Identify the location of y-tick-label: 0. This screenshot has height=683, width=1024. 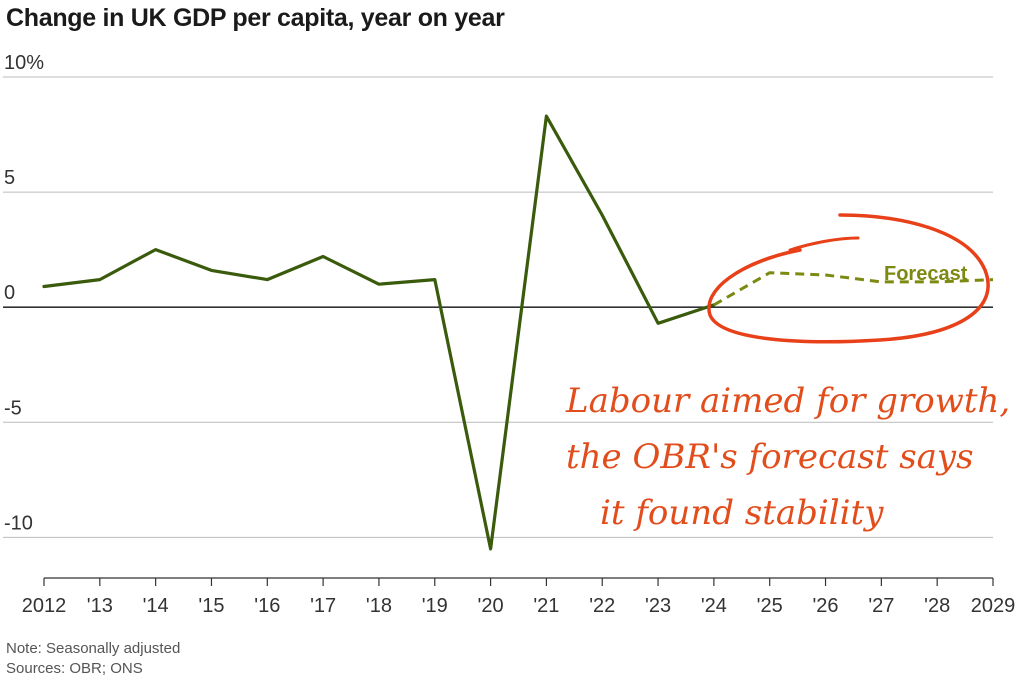
(9, 293).